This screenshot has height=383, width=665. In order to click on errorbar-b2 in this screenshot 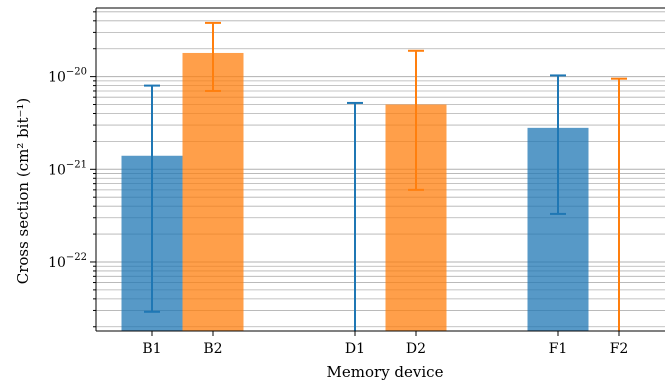, I will do `click(213, 56)`.